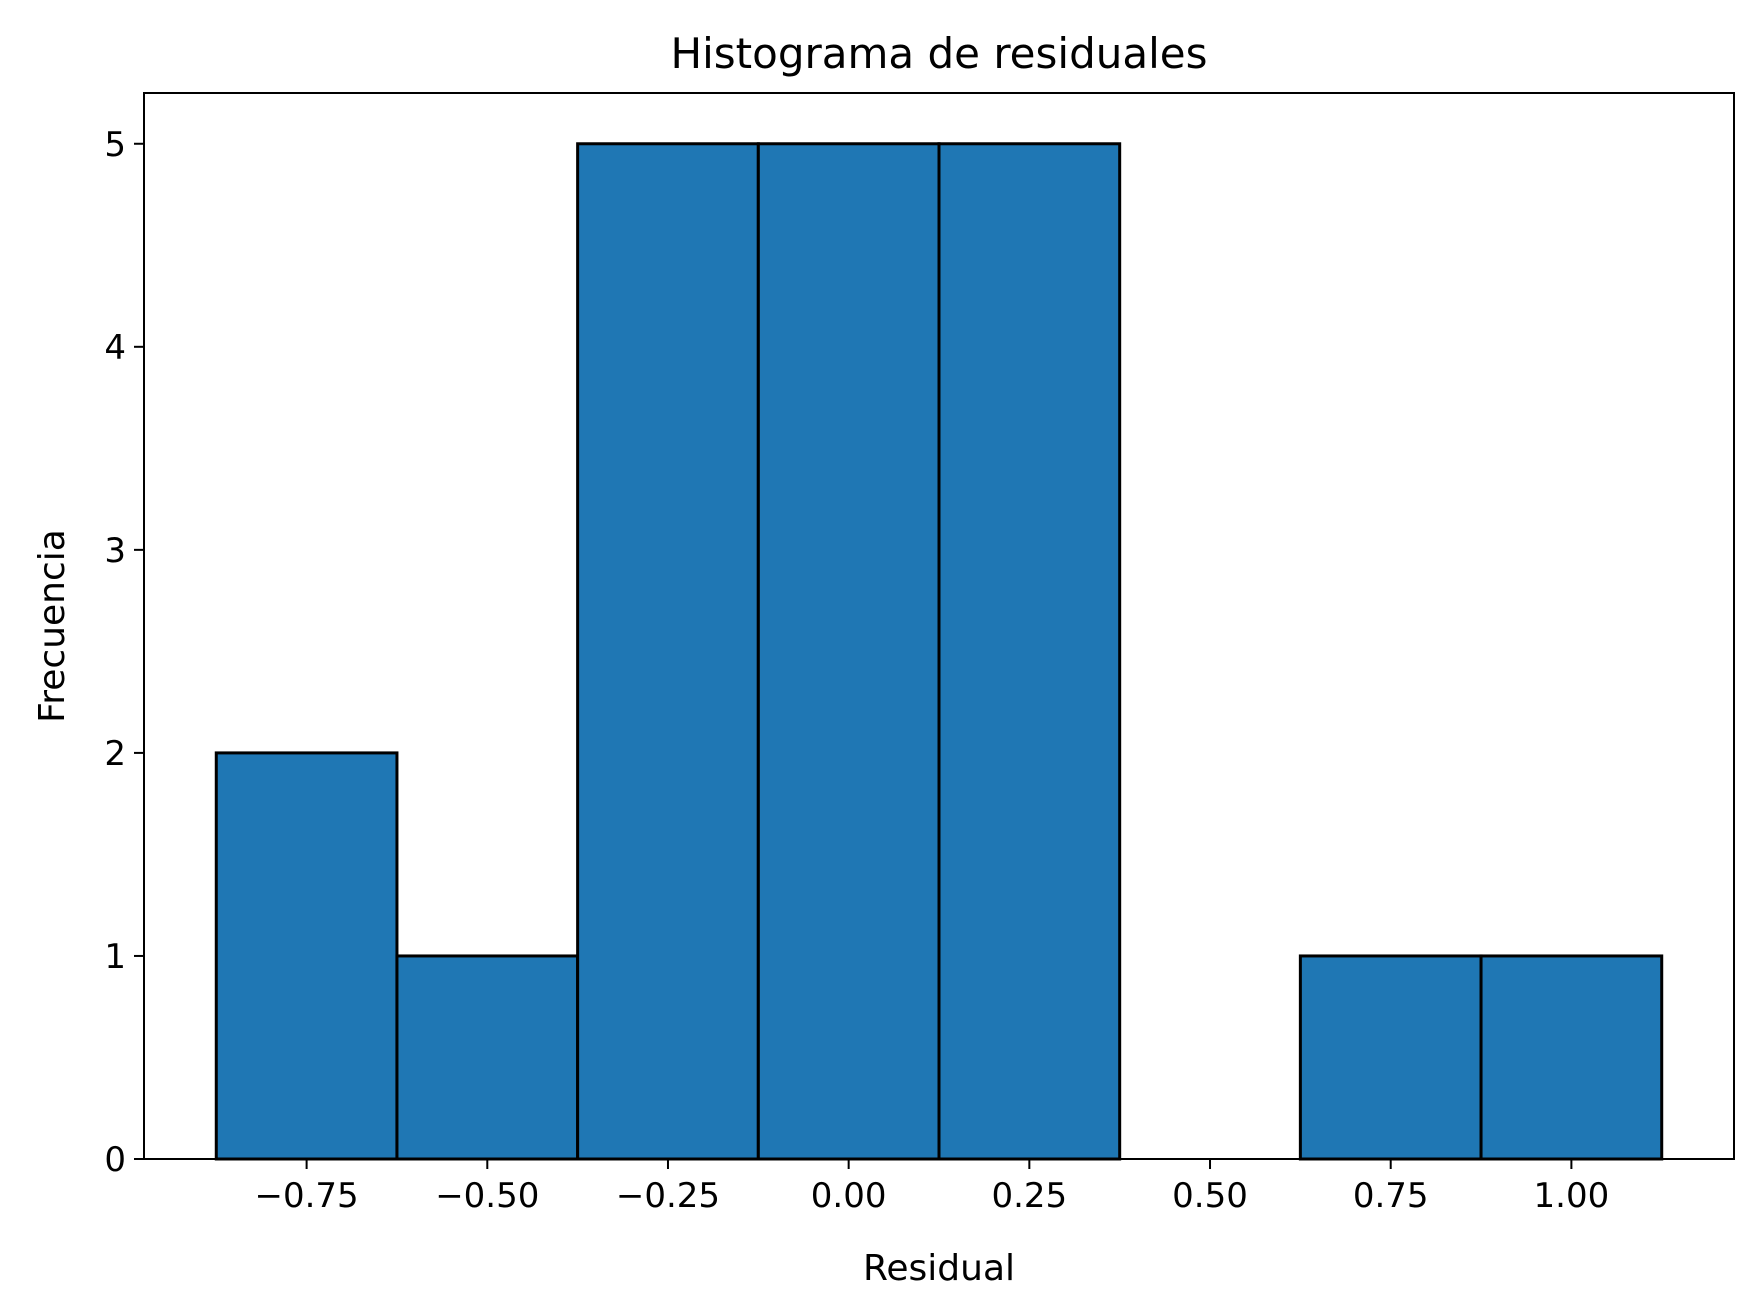 This screenshot has width=1755, height=1313. What do you see at coordinates (115, 551) in the screenshot?
I see `y-tick-label-3: 3` at bounding box center [115, 551].